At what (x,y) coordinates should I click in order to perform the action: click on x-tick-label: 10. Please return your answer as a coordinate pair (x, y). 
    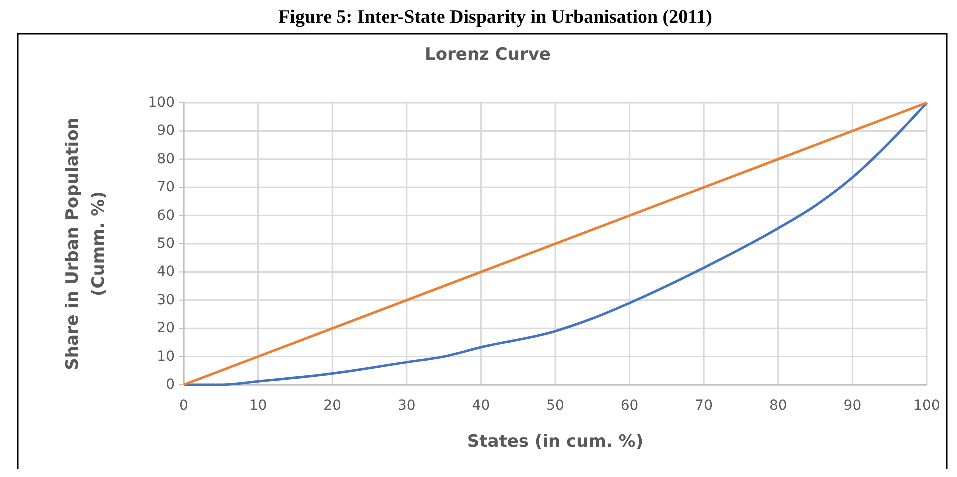
    Looking at the image, I should click on (258, 406).